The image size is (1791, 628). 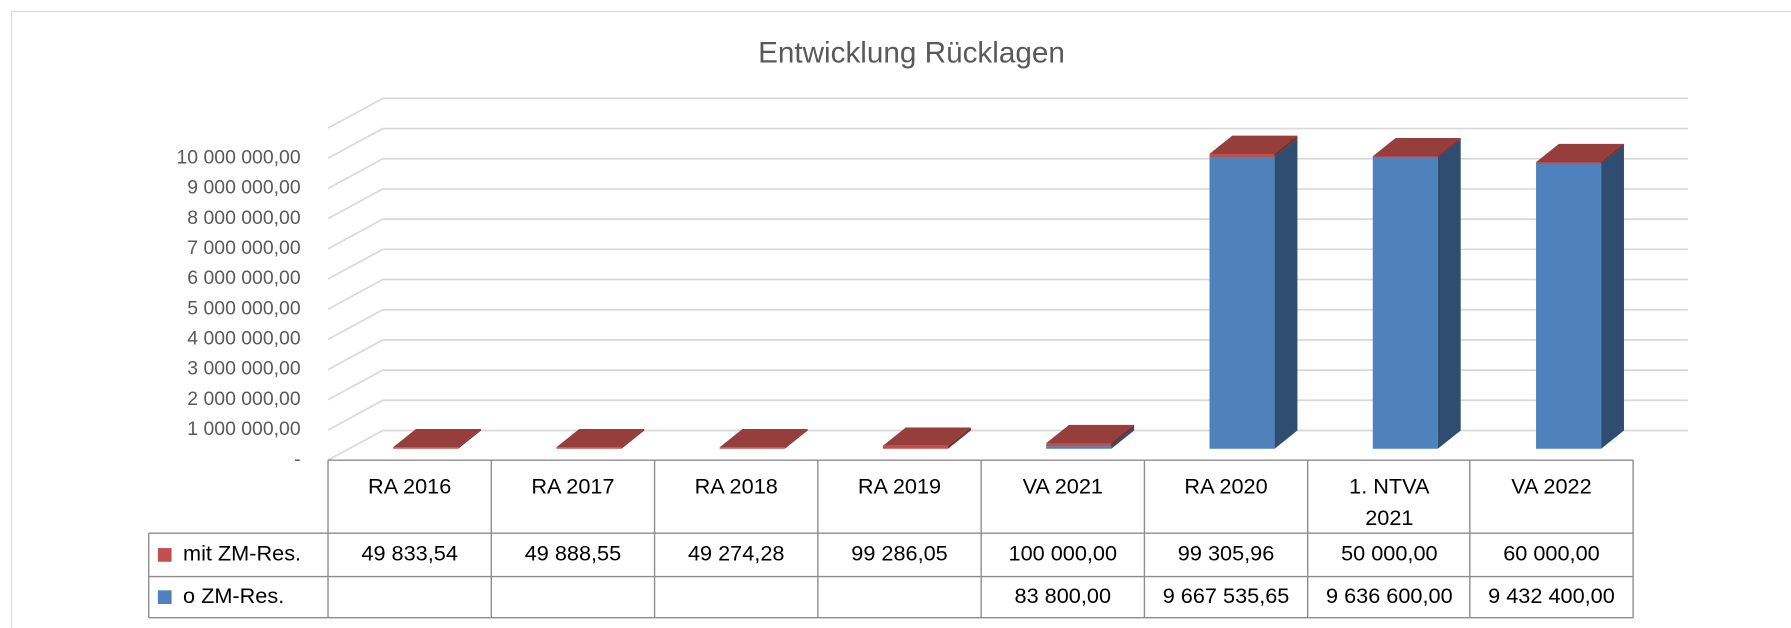 I want to click on category-cell: RA 2017, so click(x=573, y=486).